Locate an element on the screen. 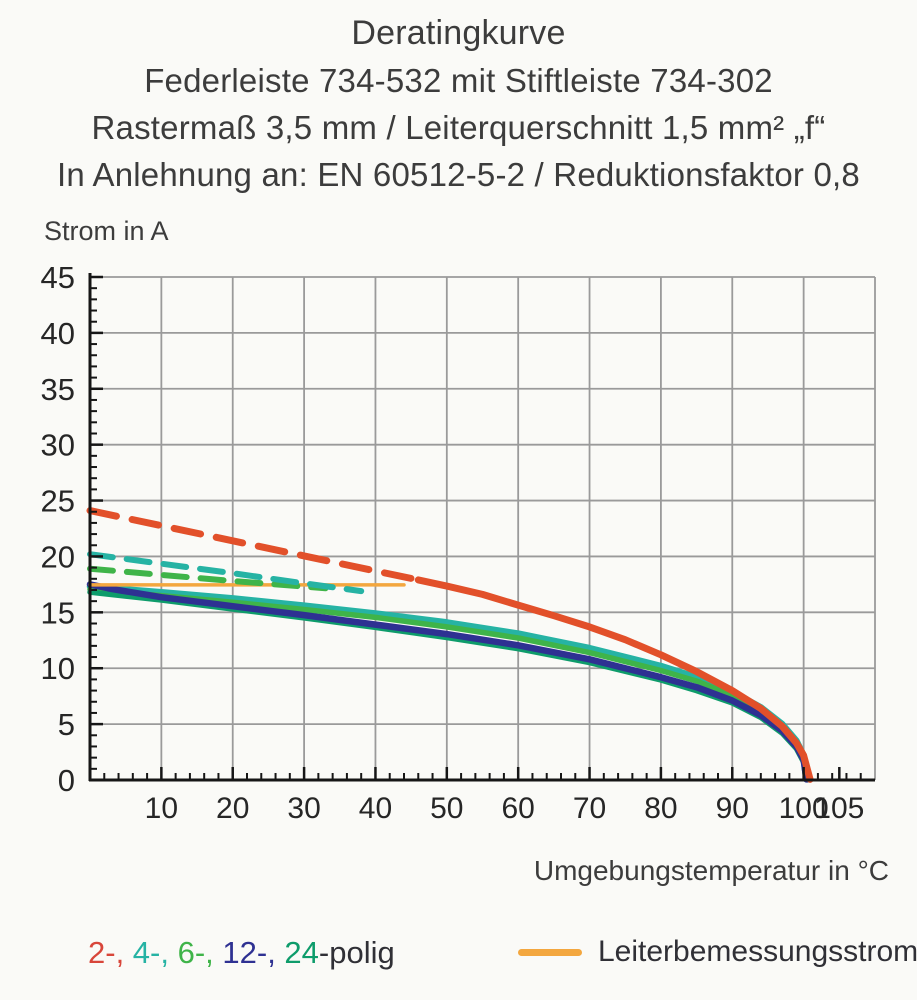  y-tick-label-10: 10 is located at coordinates (58, 668).